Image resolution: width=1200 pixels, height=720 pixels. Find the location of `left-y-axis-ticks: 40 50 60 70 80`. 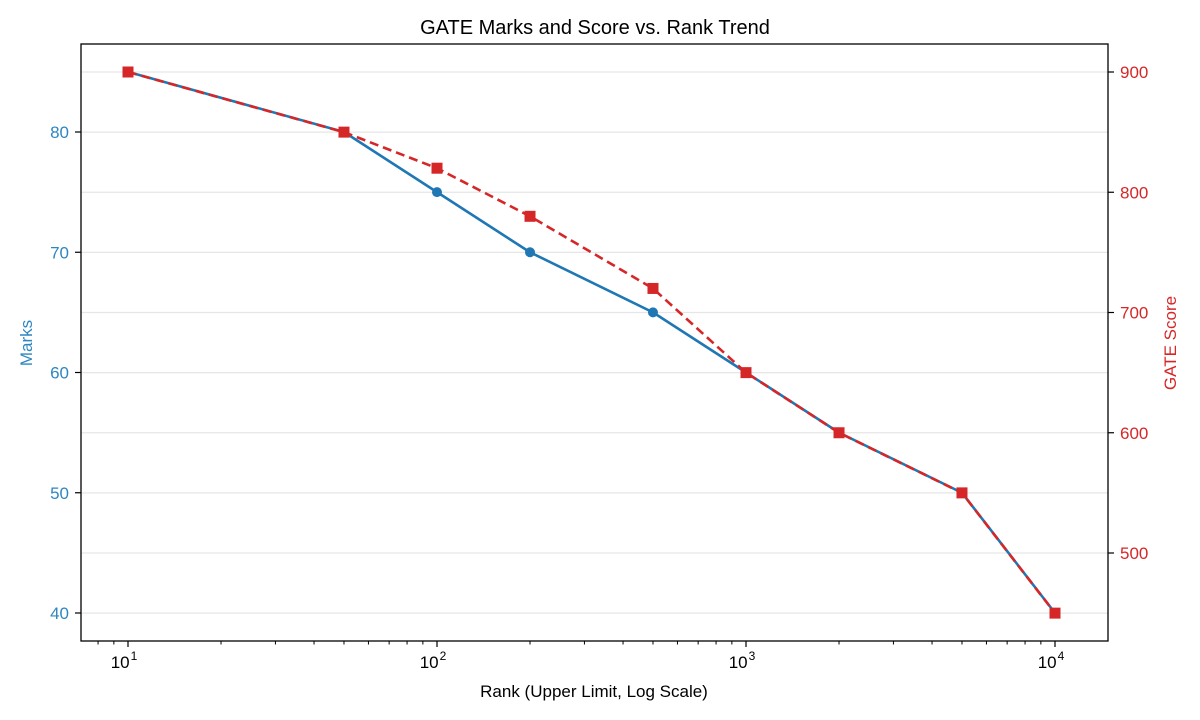

left-y-axis-ticks: 40 50 60 70 80 is located at coordinates (65, 373).